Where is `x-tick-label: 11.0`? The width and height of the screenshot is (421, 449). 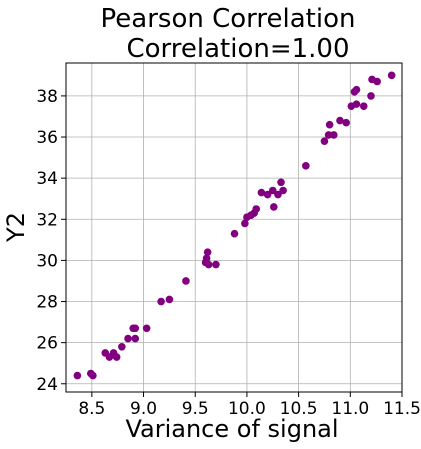
x-tick-label: 11.0 is located at coordinates (350, 409).